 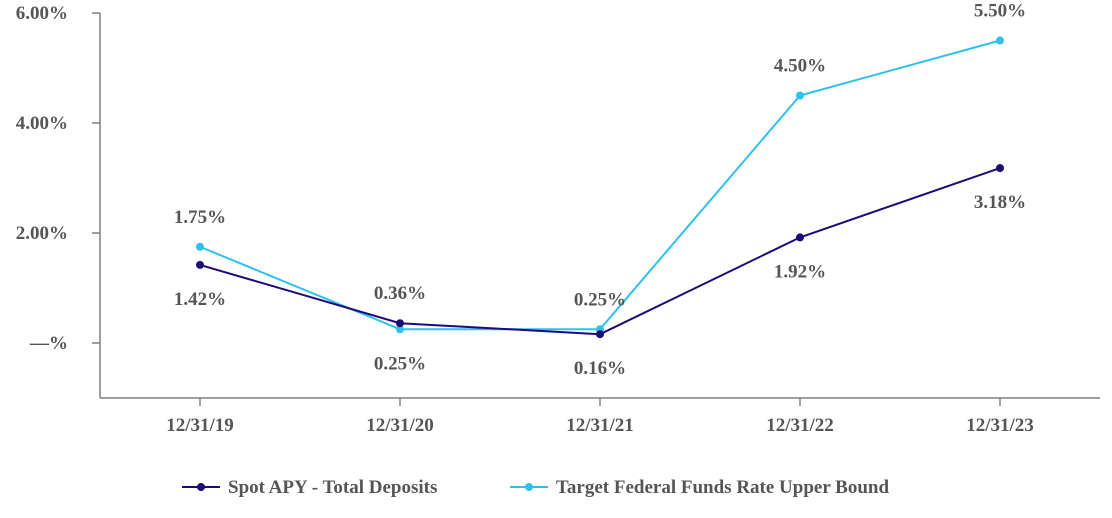 What do you see at coordinates (800, 271) in the screenshot?
I see `data-label: 1.92%` at bounding box center [800, 271].